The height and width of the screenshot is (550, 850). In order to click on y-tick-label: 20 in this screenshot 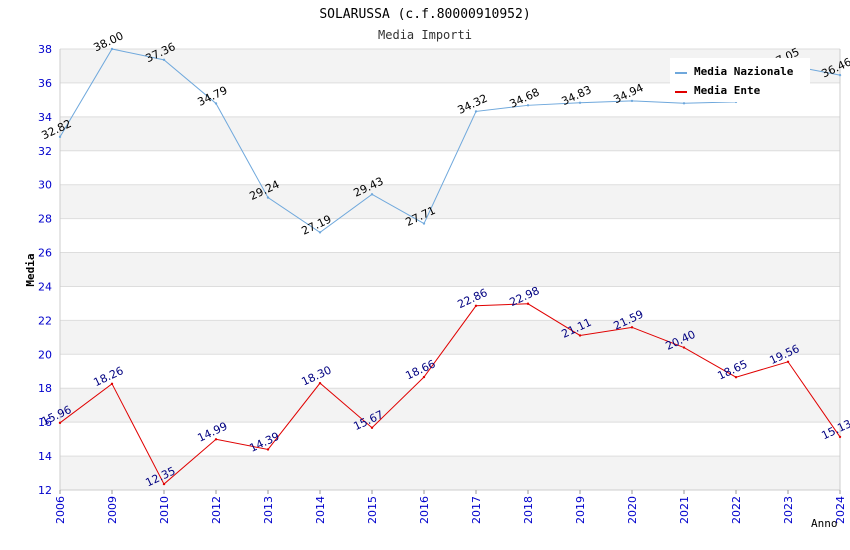, I will do `click(45, 354)`.